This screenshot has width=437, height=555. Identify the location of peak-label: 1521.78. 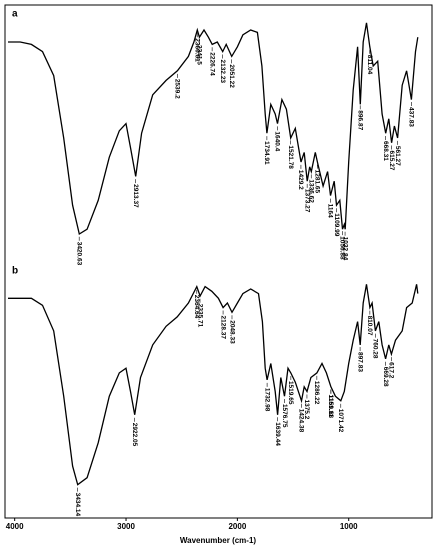
(290, 157).